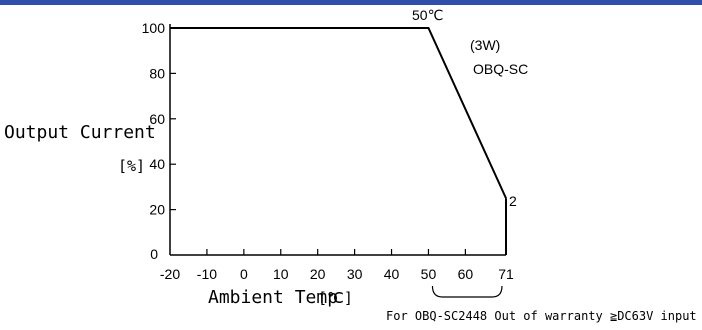 The image size is (702, 330). I want to click on knee-label: 50℃, so click(427, 15).